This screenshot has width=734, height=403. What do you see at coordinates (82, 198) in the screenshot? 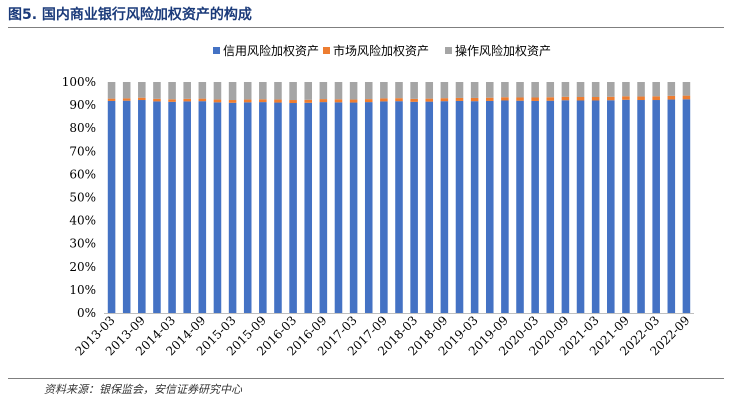
I see `y-tick-label: 50%` at bounding box center [82, 198].